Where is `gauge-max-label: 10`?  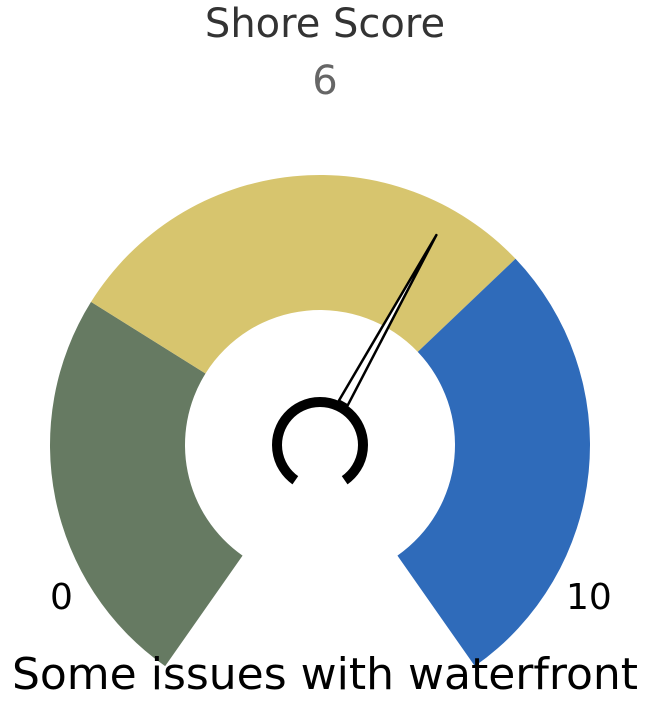
gauge-max-label: 10 is located at coordinates (589, 597).